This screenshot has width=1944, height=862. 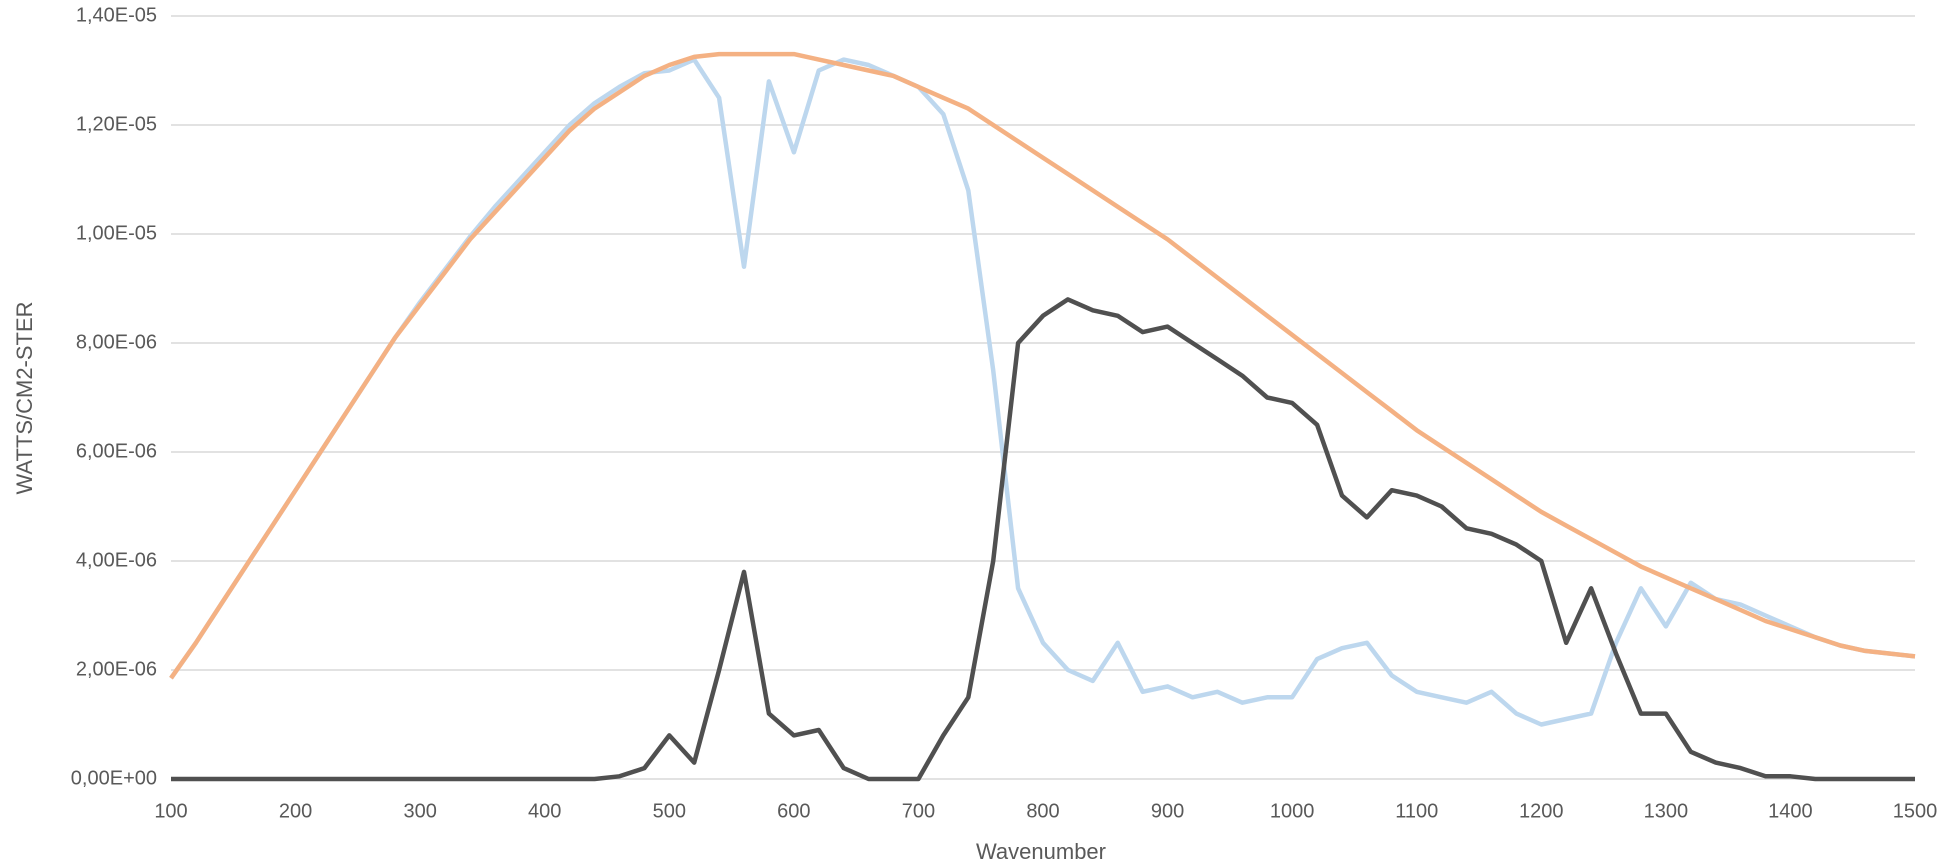 What do you see at coordinates (1915, 811) in the screenshot?
I see `x-tick-label: 1500` at bounding box center [1915, 811].